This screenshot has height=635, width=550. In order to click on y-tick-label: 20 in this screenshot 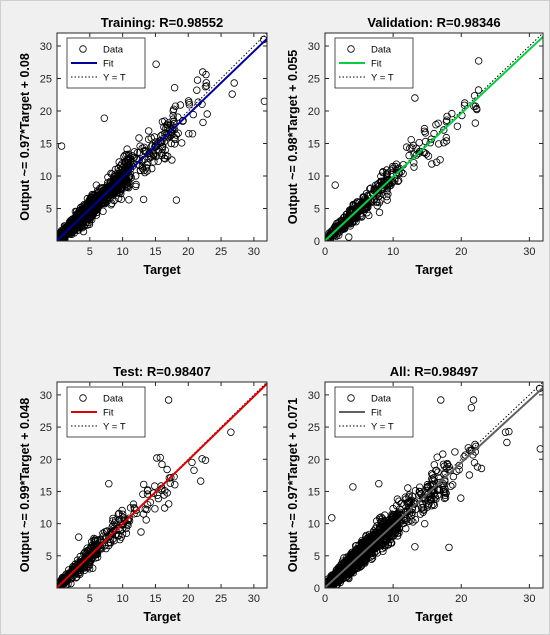, I will do `click(314, 460)`.